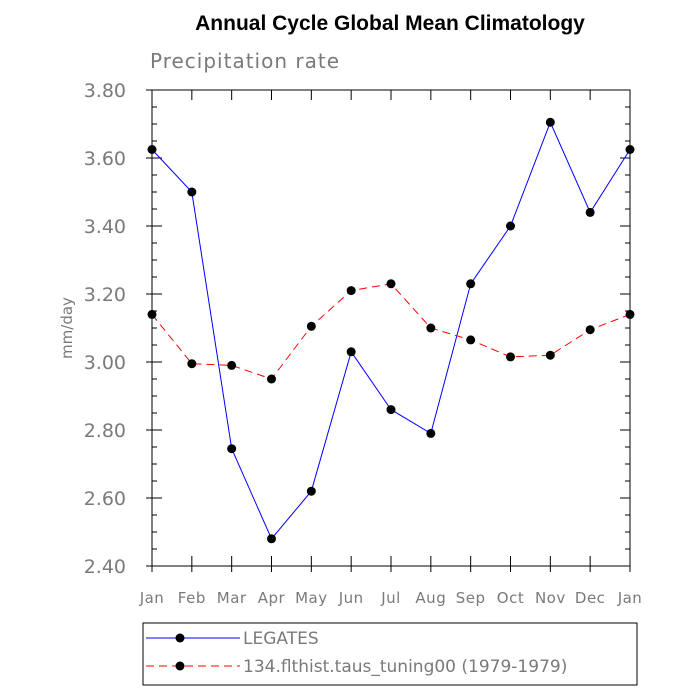 This screenshot has width=700, height=700. I want to click on y-tick-label: 3.40, so click(105, 227).